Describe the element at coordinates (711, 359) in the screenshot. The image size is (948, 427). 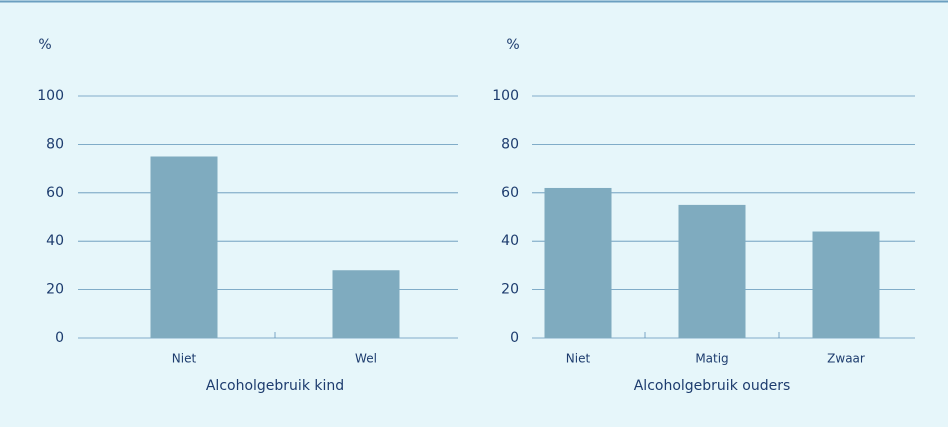
I see `x-tick-label: Matig` at that location.